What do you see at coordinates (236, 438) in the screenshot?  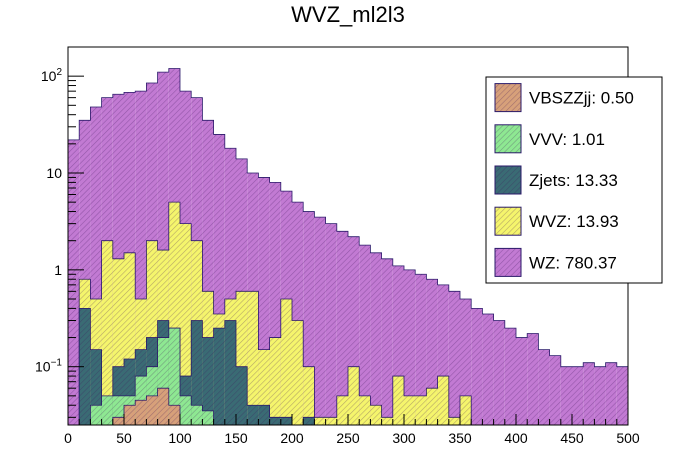 I see `x-tick-label: 150` at bounding box center [236, 438].